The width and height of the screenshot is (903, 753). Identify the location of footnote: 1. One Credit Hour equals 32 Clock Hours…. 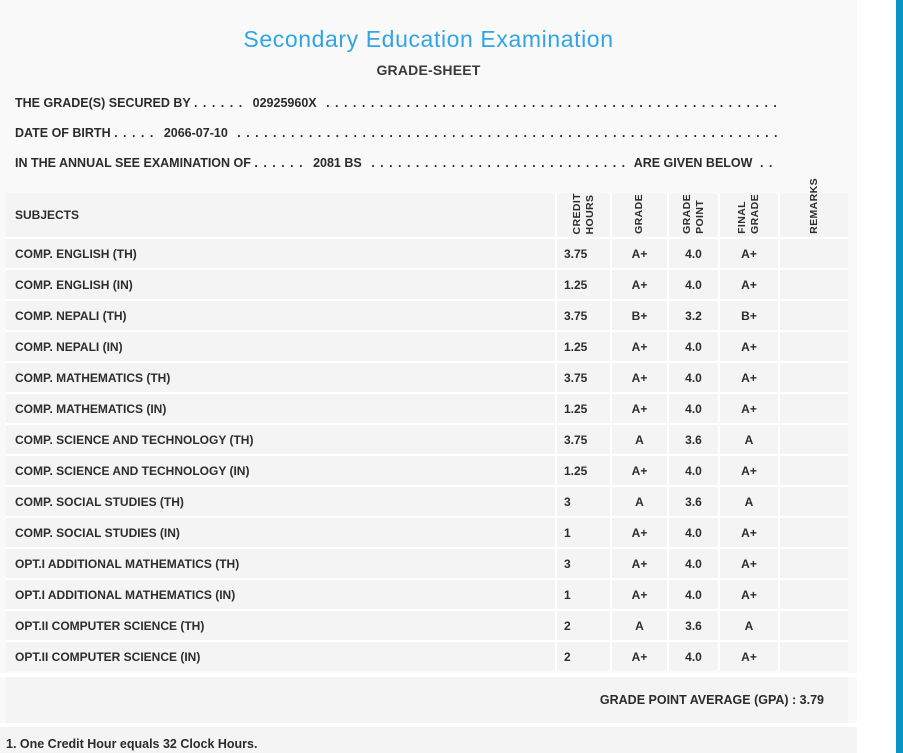
(132, 744).